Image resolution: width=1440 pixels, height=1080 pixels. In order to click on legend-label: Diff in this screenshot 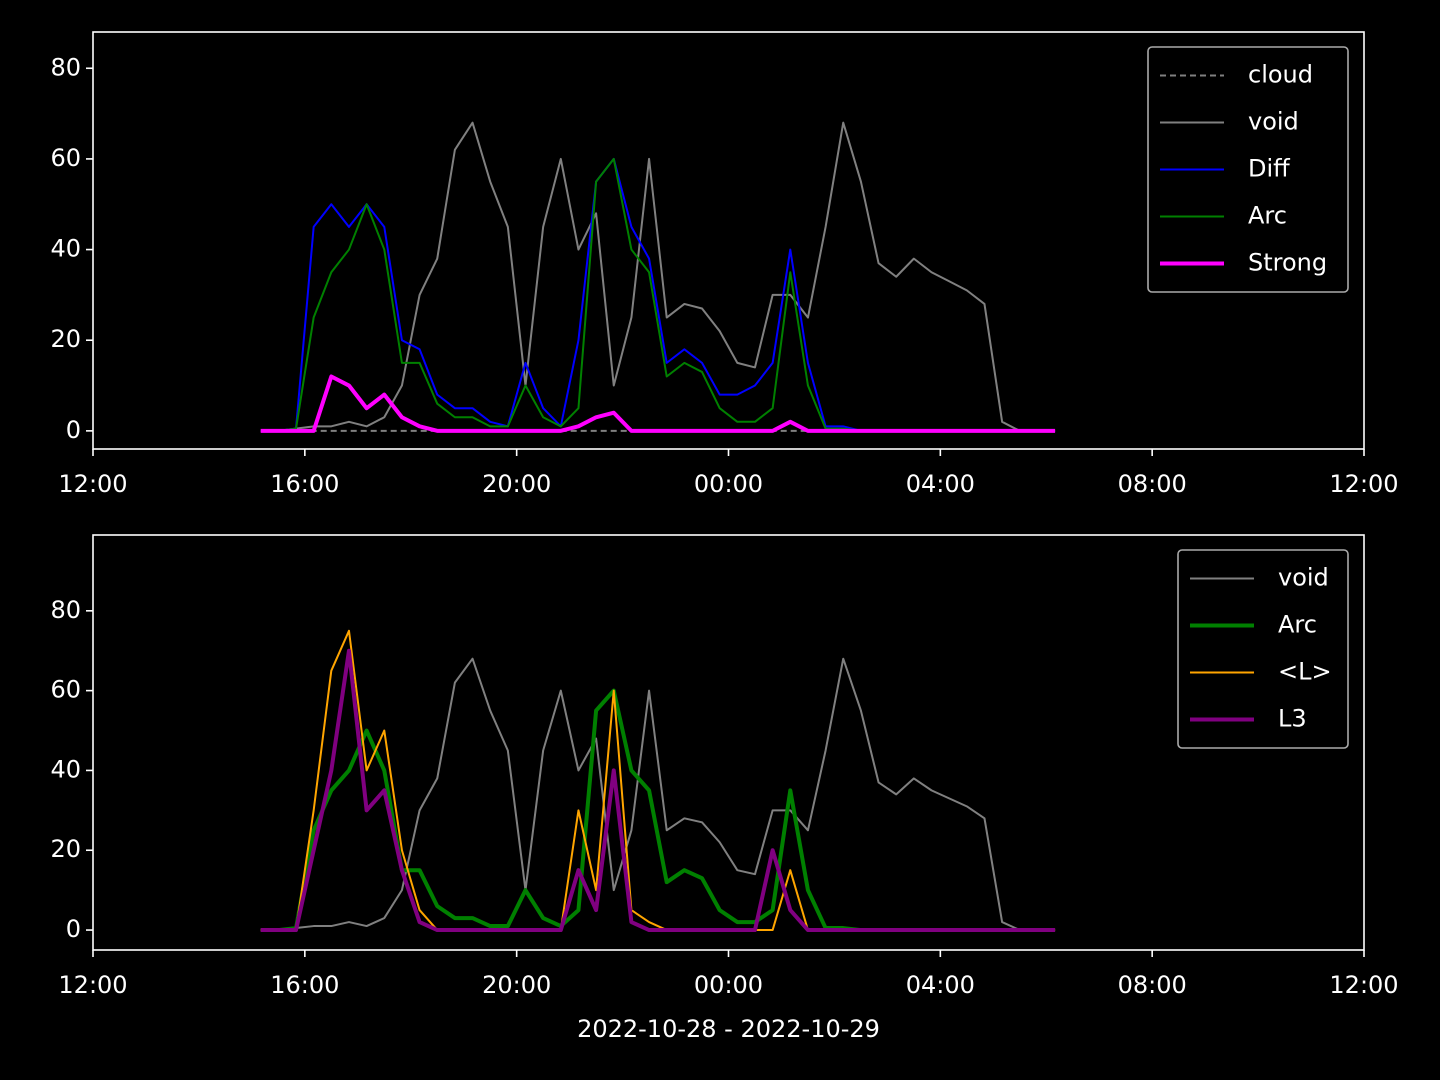, I will do `click(1269, 169)`.